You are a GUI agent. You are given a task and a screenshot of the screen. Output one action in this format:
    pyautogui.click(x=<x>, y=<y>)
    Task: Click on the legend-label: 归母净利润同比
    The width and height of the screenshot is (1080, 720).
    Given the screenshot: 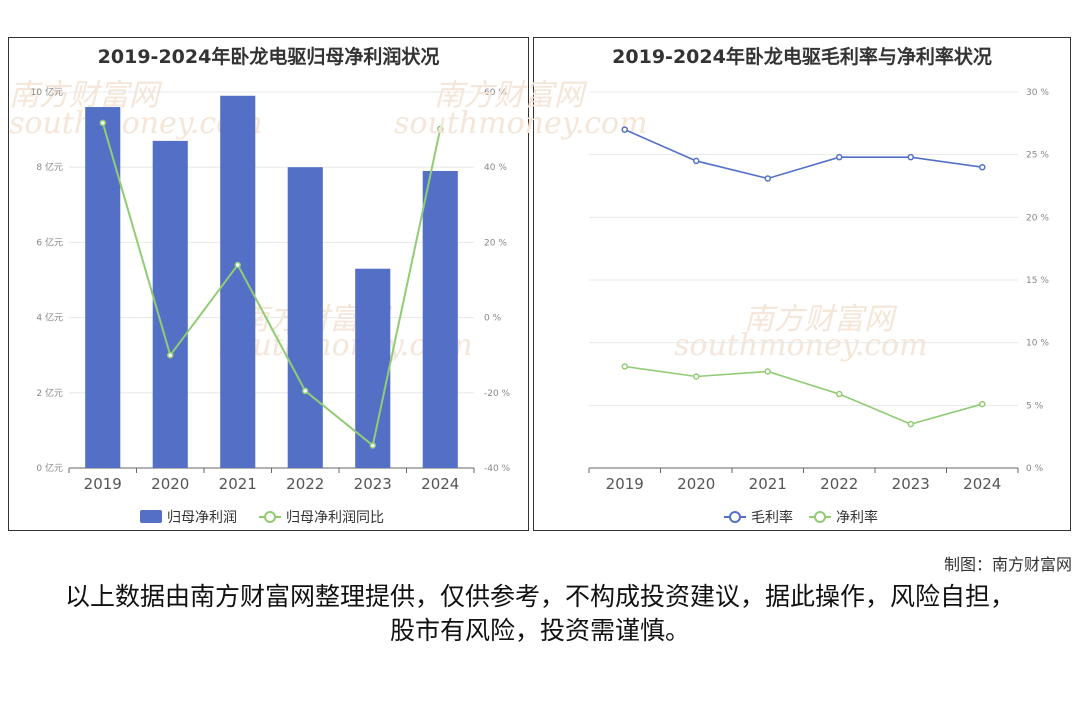 What is the action you would take?
    pyautogui.click(x=335, y=517)
    